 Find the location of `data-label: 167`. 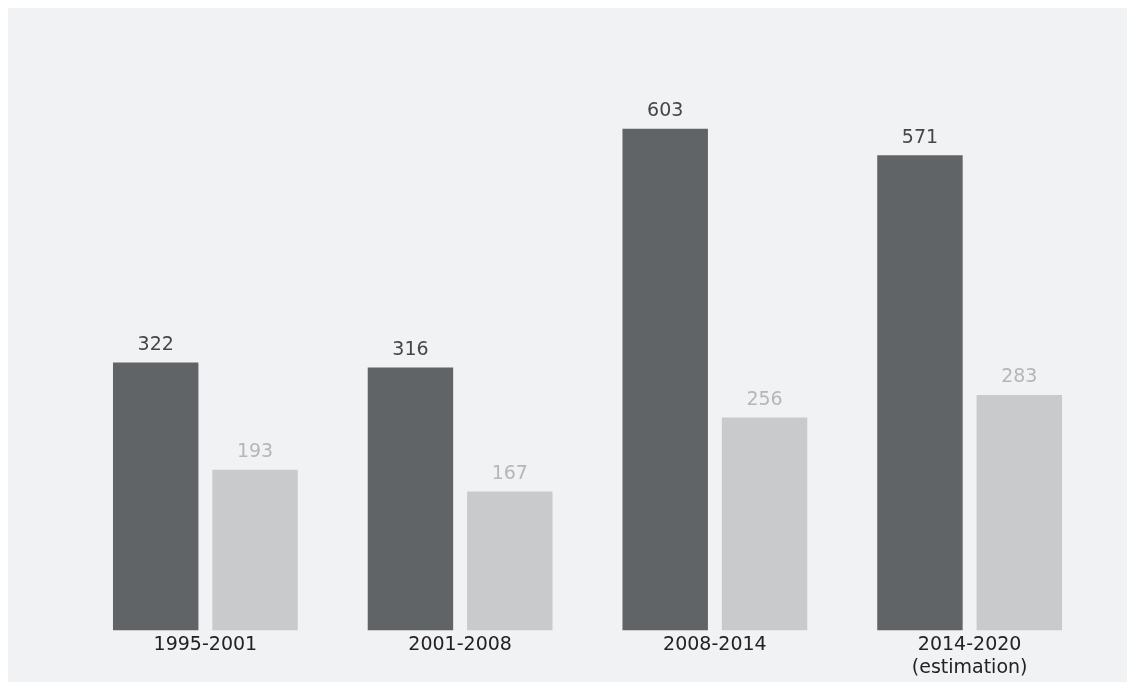

data-label: 167 is located at coordinates (509, 471).